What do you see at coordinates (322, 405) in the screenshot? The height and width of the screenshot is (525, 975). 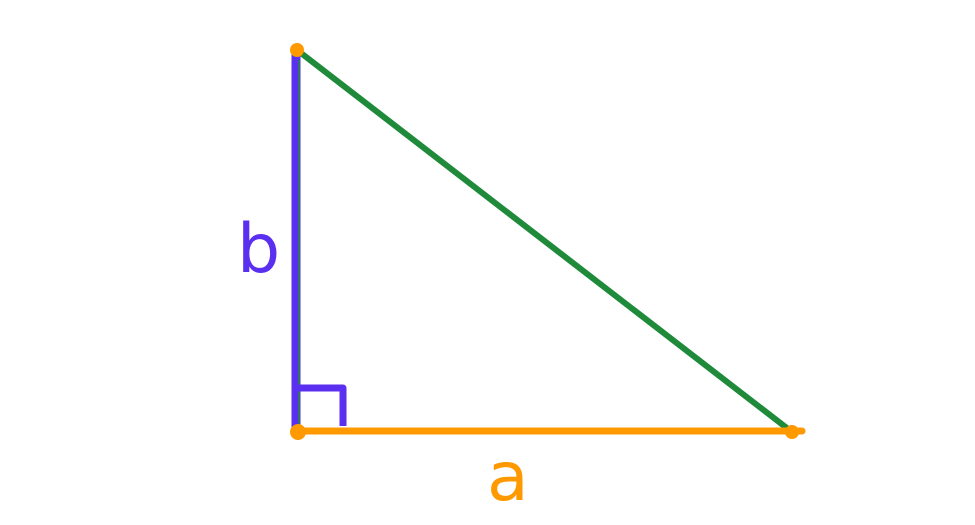 I see `right-angle-marker` at bounding box center [322, 405].